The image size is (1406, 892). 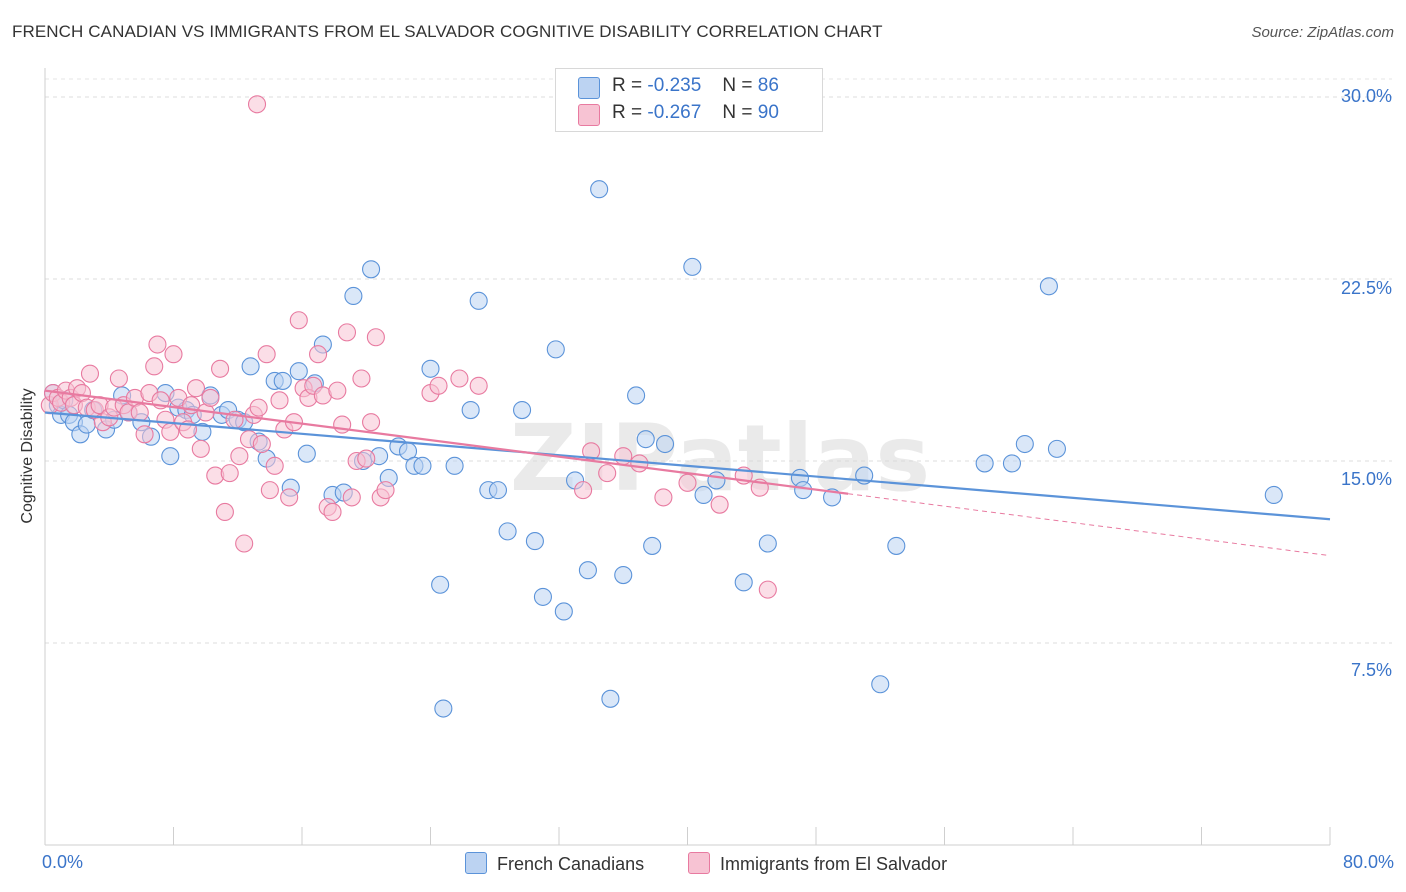 I want to click on x-tick-label: 80.0%, so click(x=1368, y=862).